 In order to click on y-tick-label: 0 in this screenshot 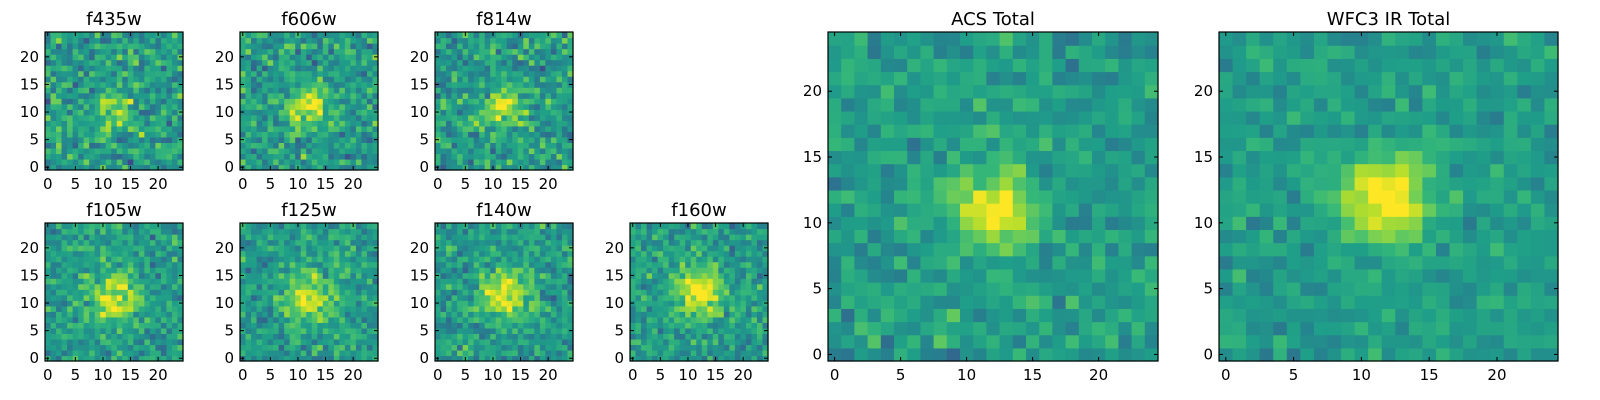, I will do `click(34, 167)`.